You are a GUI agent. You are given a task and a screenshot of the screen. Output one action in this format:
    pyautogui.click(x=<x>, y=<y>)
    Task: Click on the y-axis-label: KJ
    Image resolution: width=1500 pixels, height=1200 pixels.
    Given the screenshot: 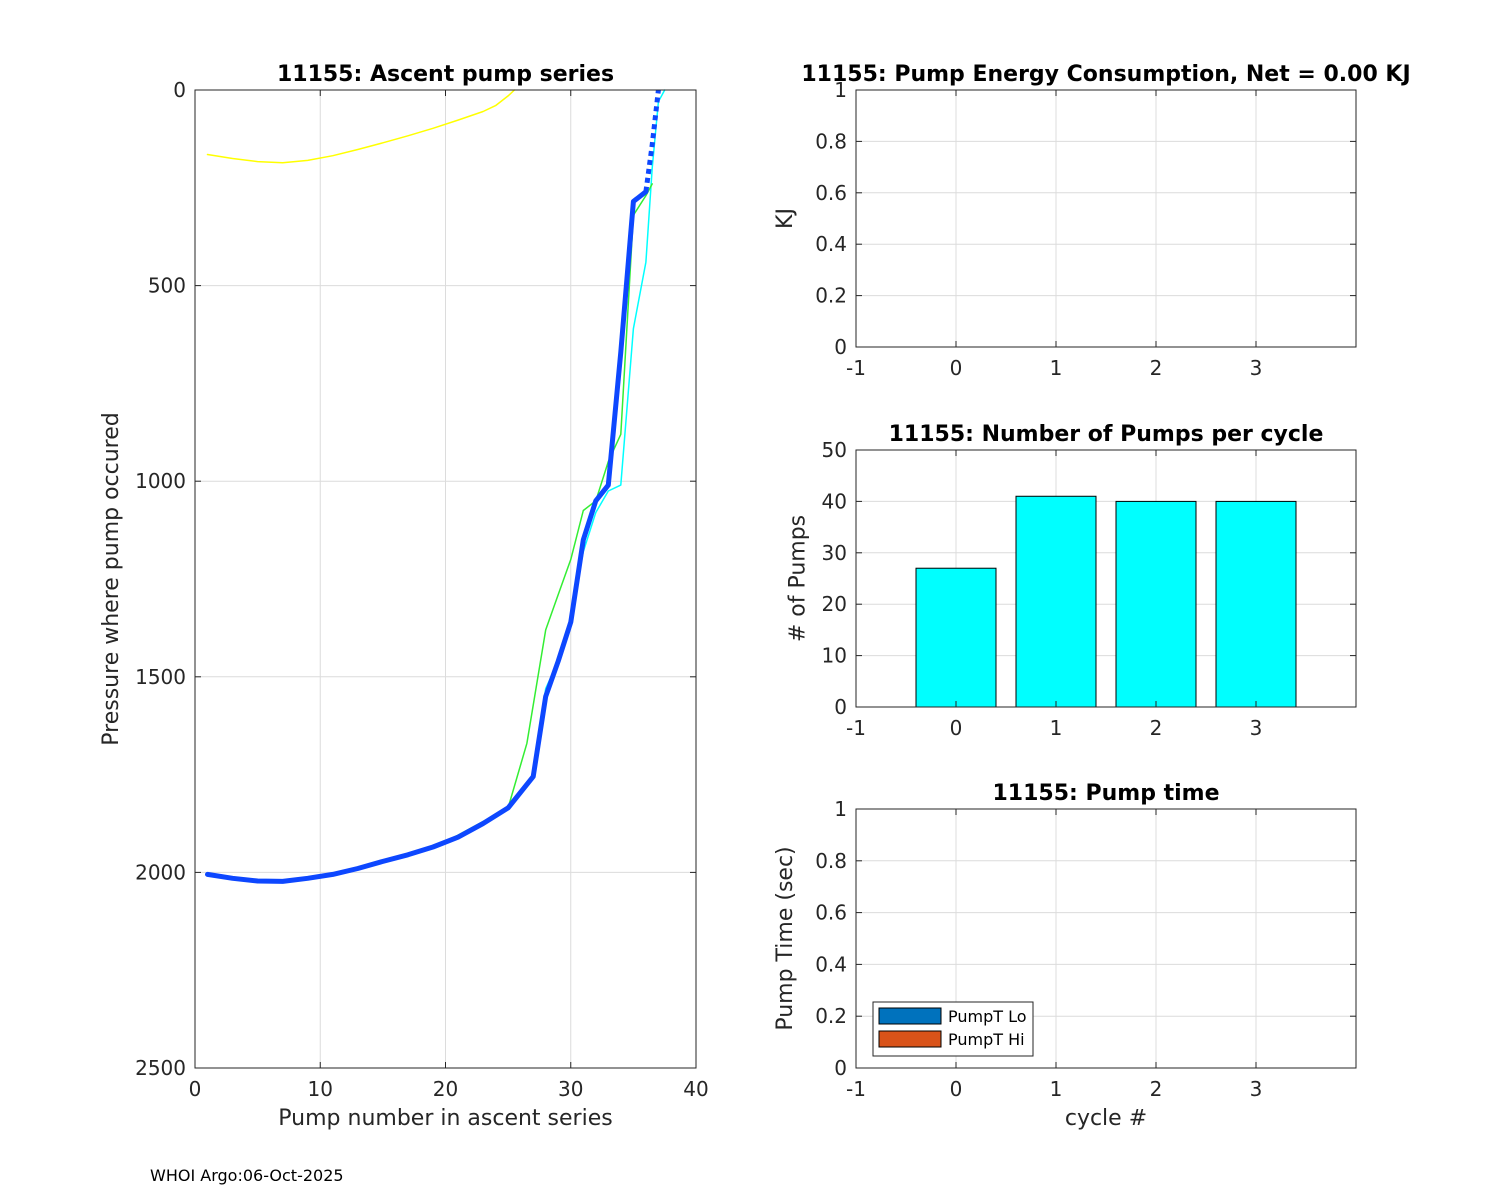 What is the action you would take?
    pyautogui.click(x=785, y=218)
    